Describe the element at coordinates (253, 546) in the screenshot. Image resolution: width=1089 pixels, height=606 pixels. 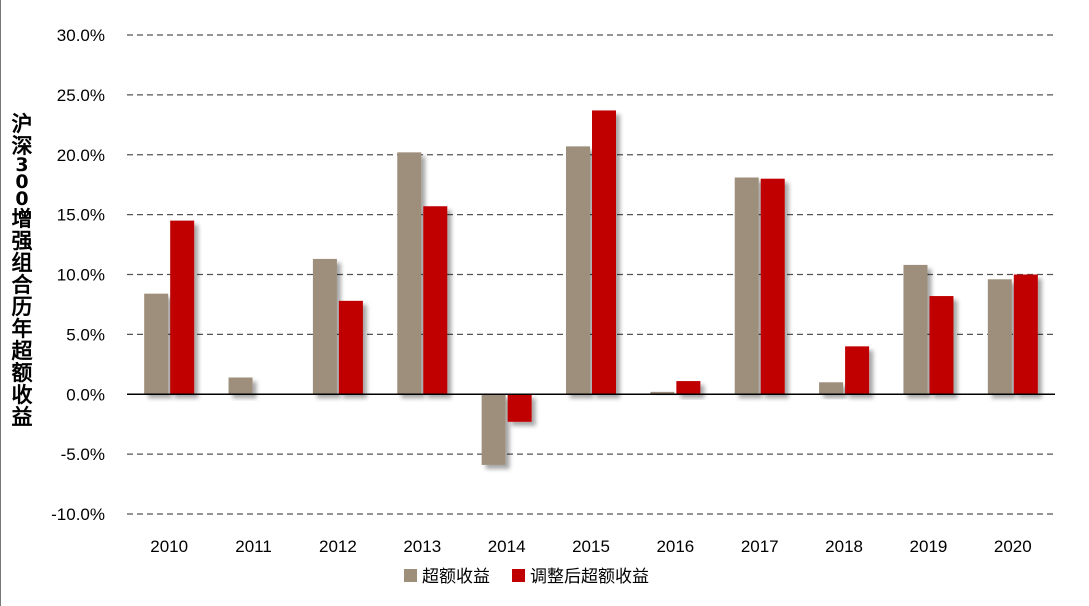
I see `x-tick-label: 2011` at that location.